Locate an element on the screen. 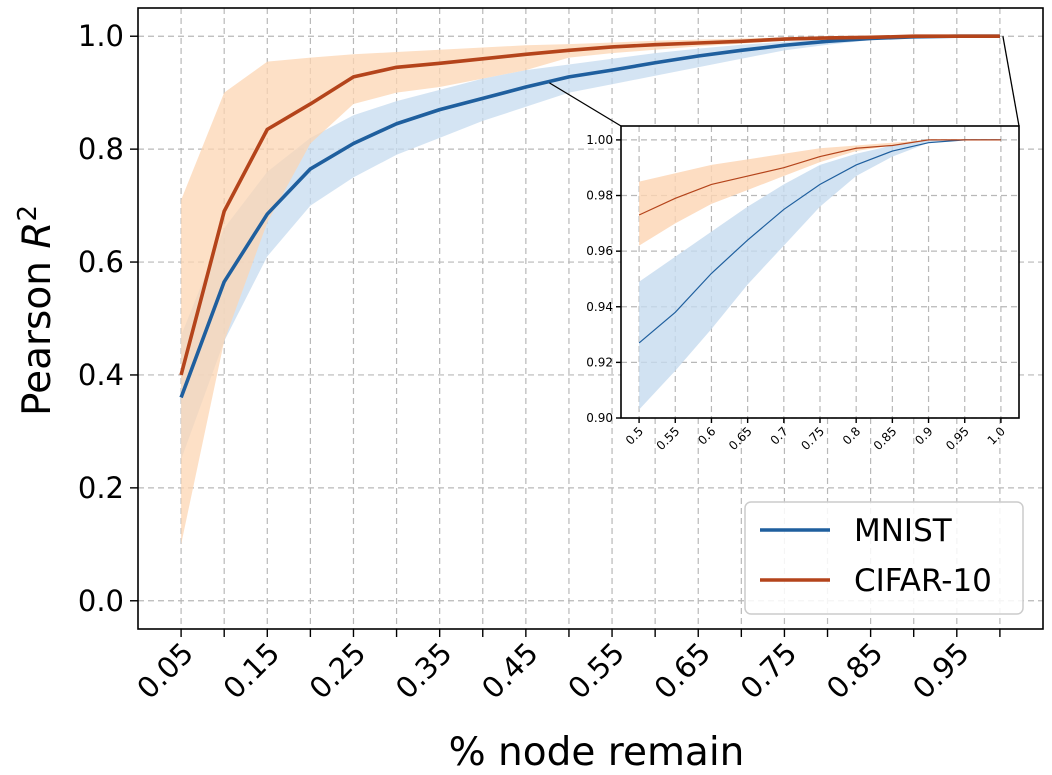 This screenshot has width=1052, height=775. x-tick-label: 0.45 is located at coordinates (510, 671).